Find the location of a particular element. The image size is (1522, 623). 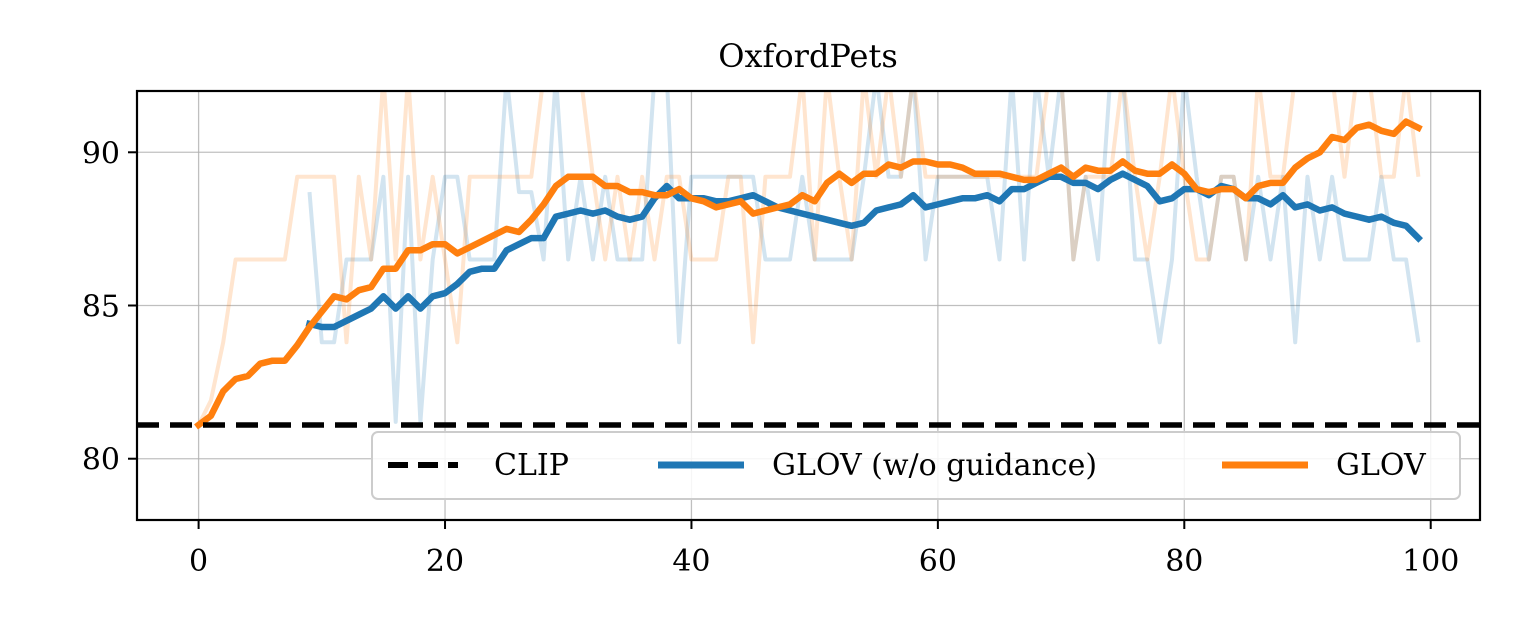

x-tick-label: 60 is located at coordinates (938, 561).